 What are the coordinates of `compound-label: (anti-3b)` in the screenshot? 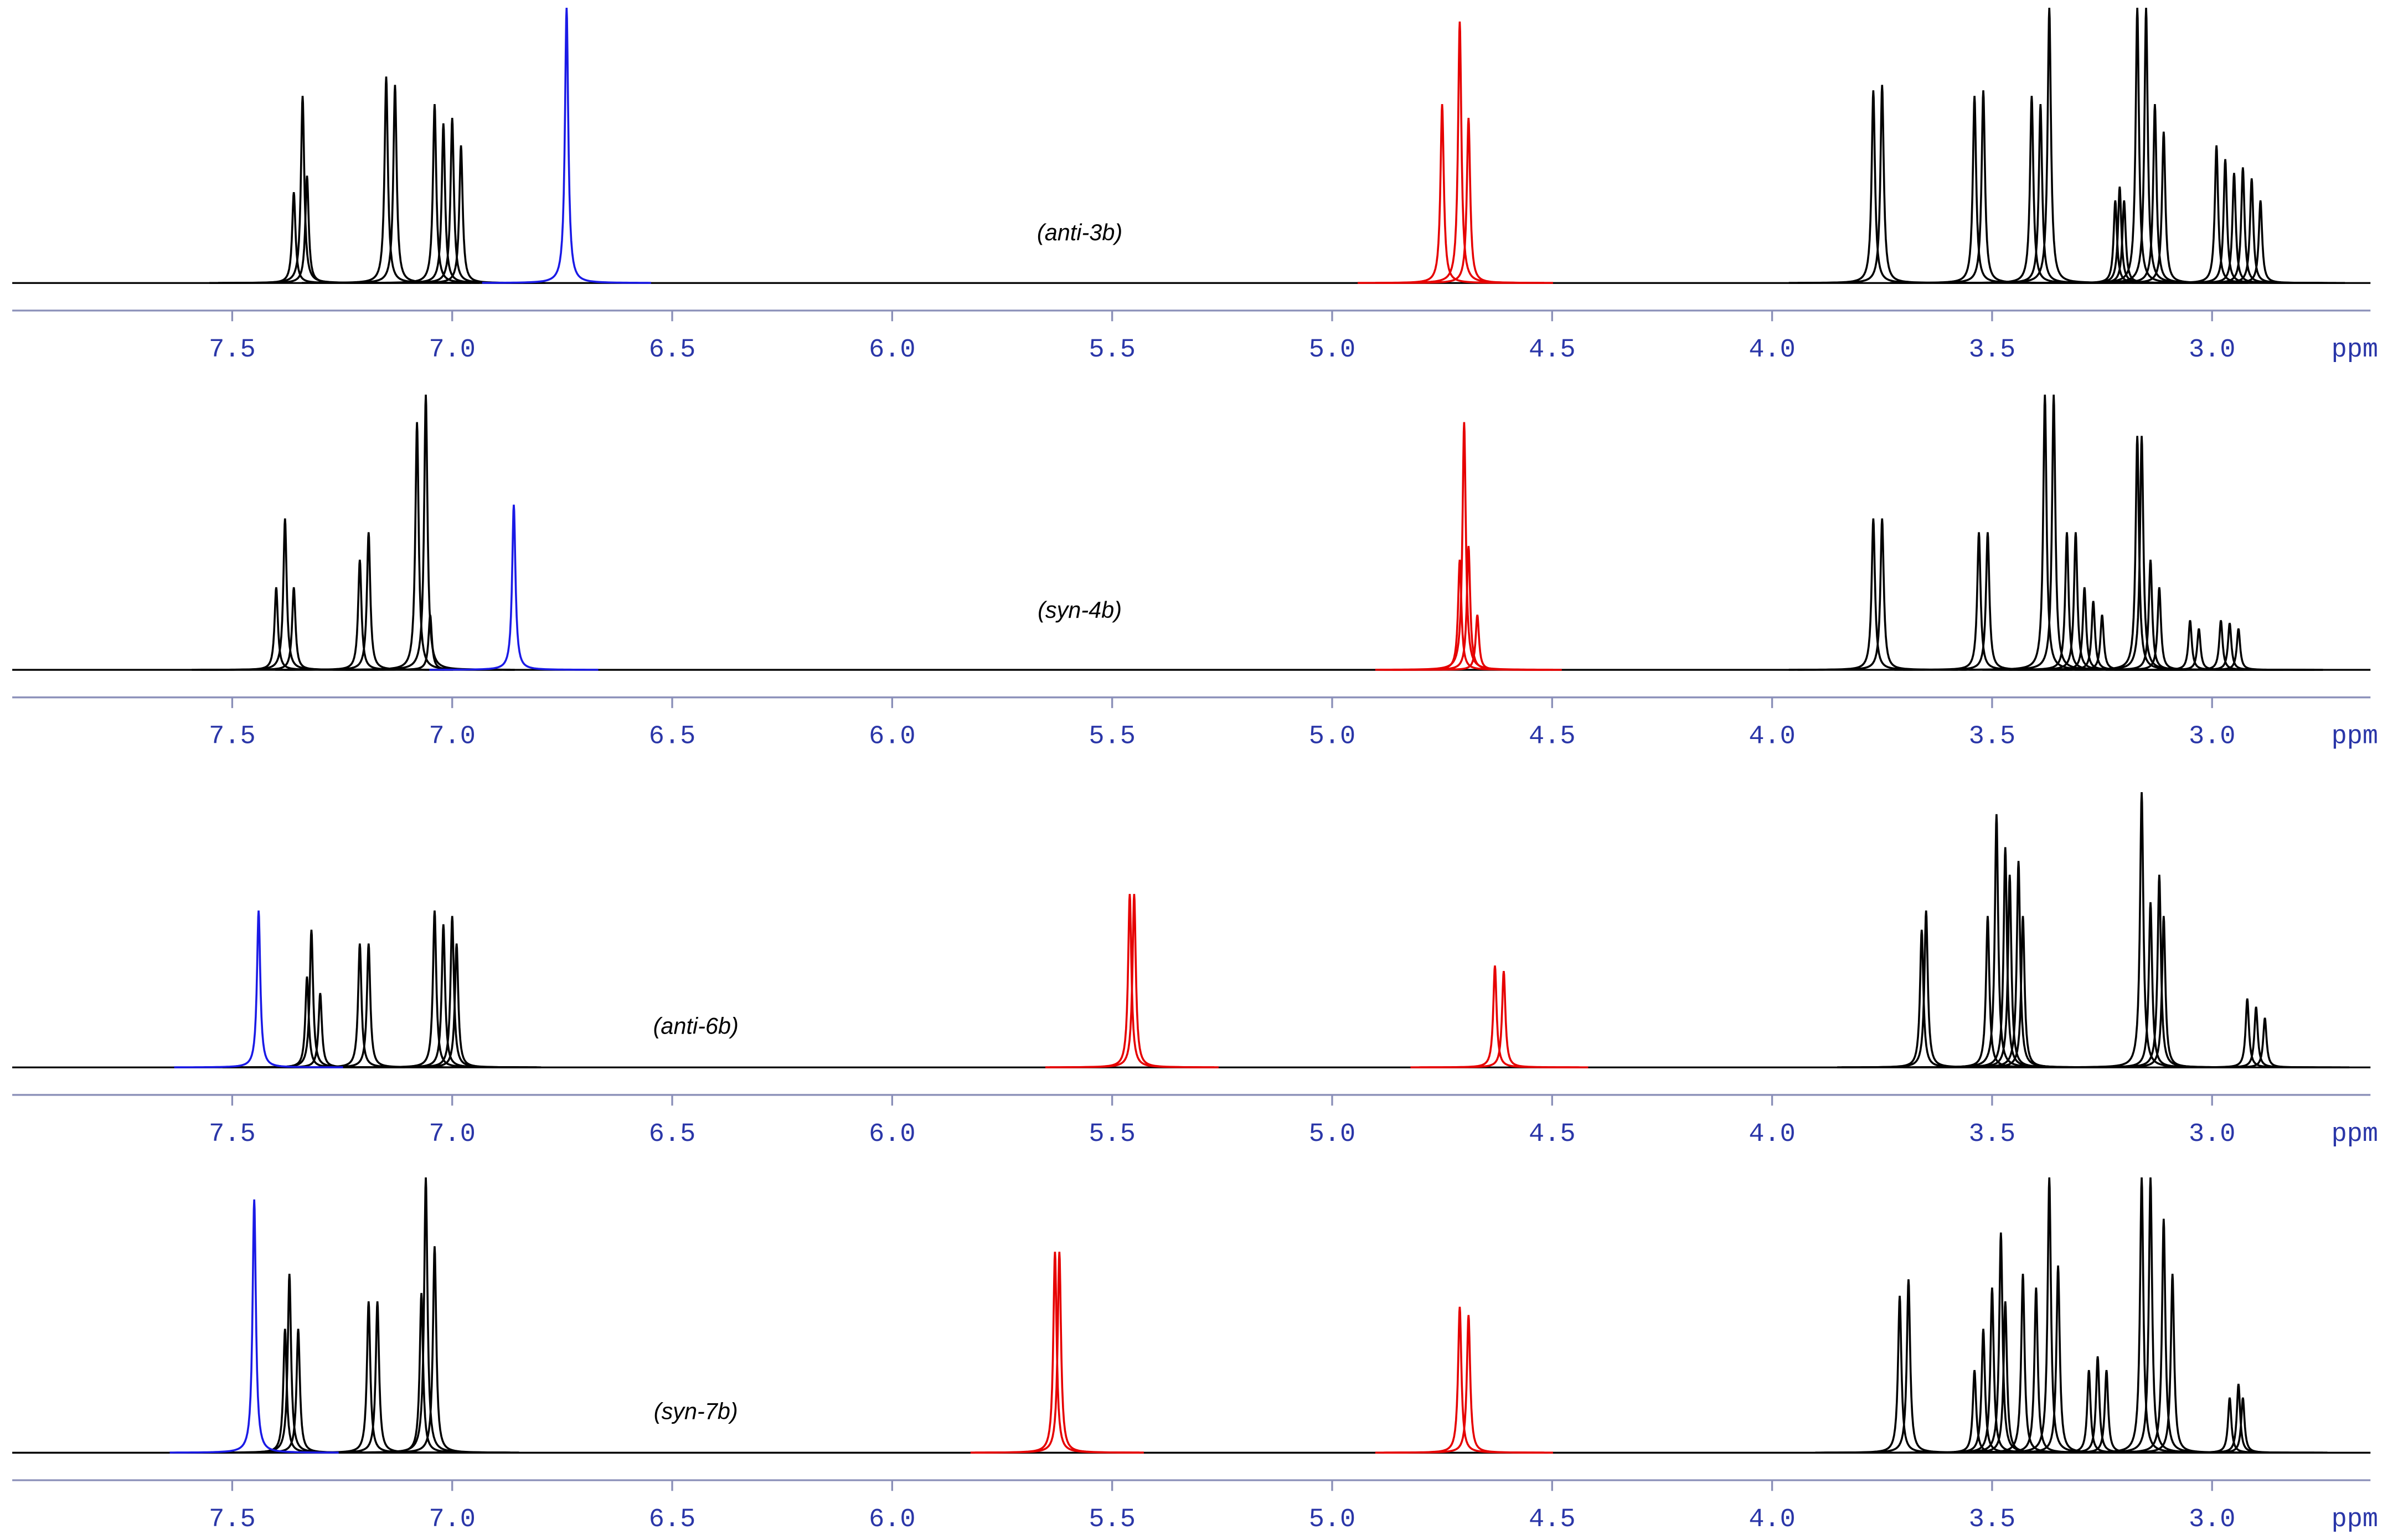 It's located at (1079, 232).